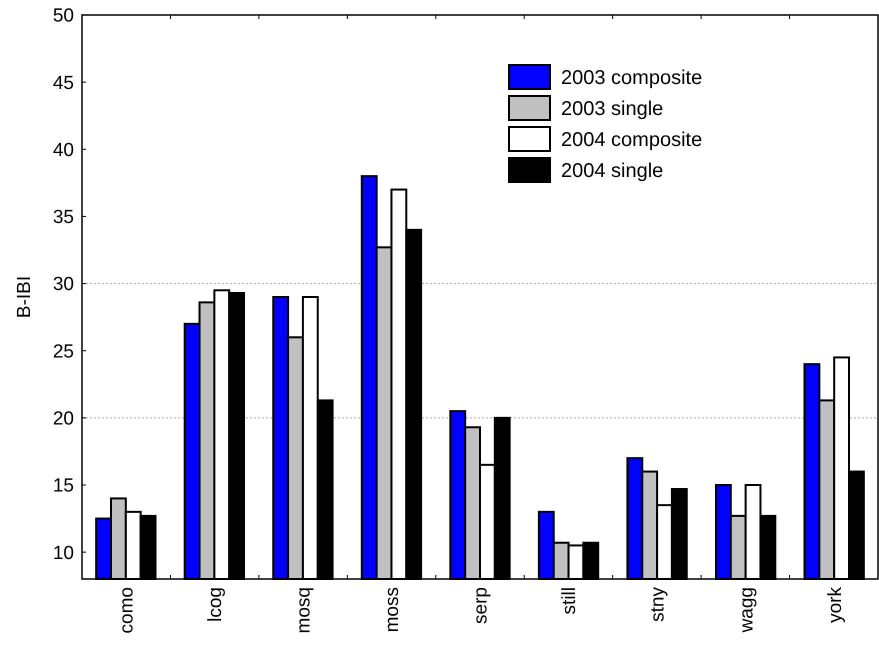 The height and width of the screenshot is (658, 879). What do you see at coordinates (835, 604) in the screenshot?
I see `x-tick-label: york` at bounding box center [835, 604].